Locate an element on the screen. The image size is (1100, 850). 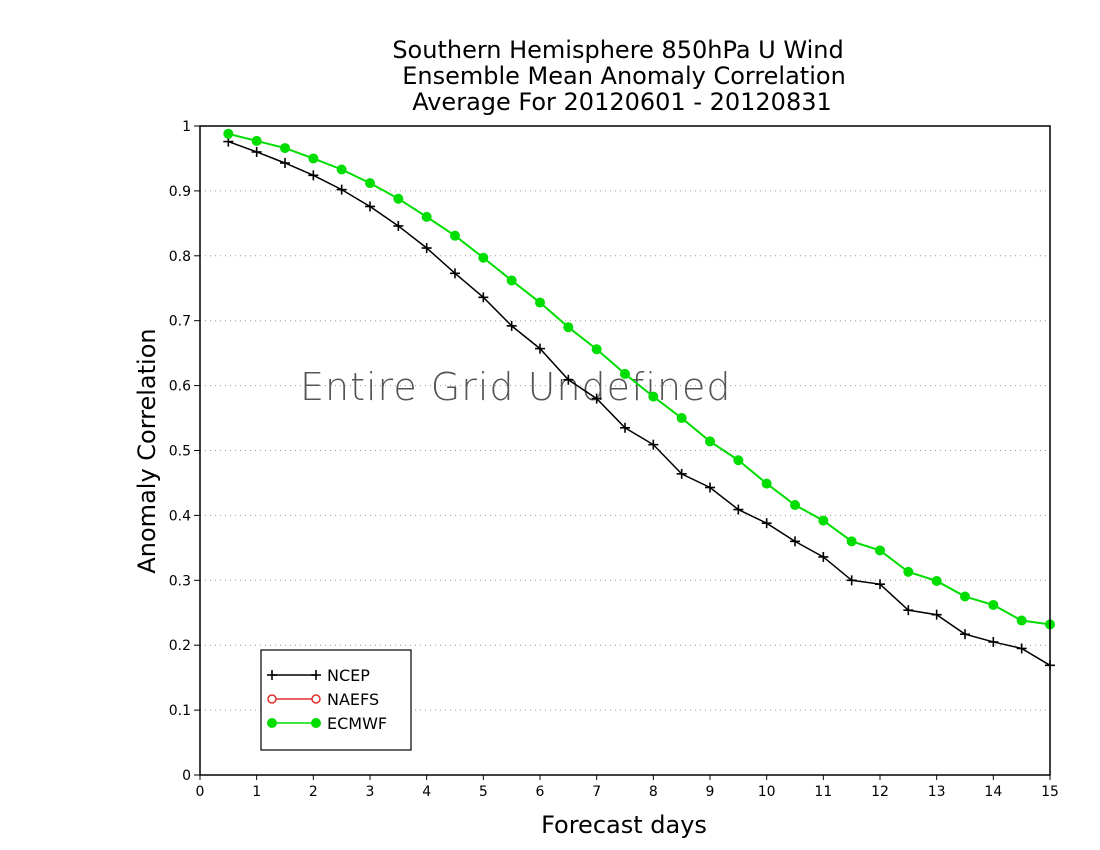
y-tick-label: 0.6 is located at coordinates (180, 387).